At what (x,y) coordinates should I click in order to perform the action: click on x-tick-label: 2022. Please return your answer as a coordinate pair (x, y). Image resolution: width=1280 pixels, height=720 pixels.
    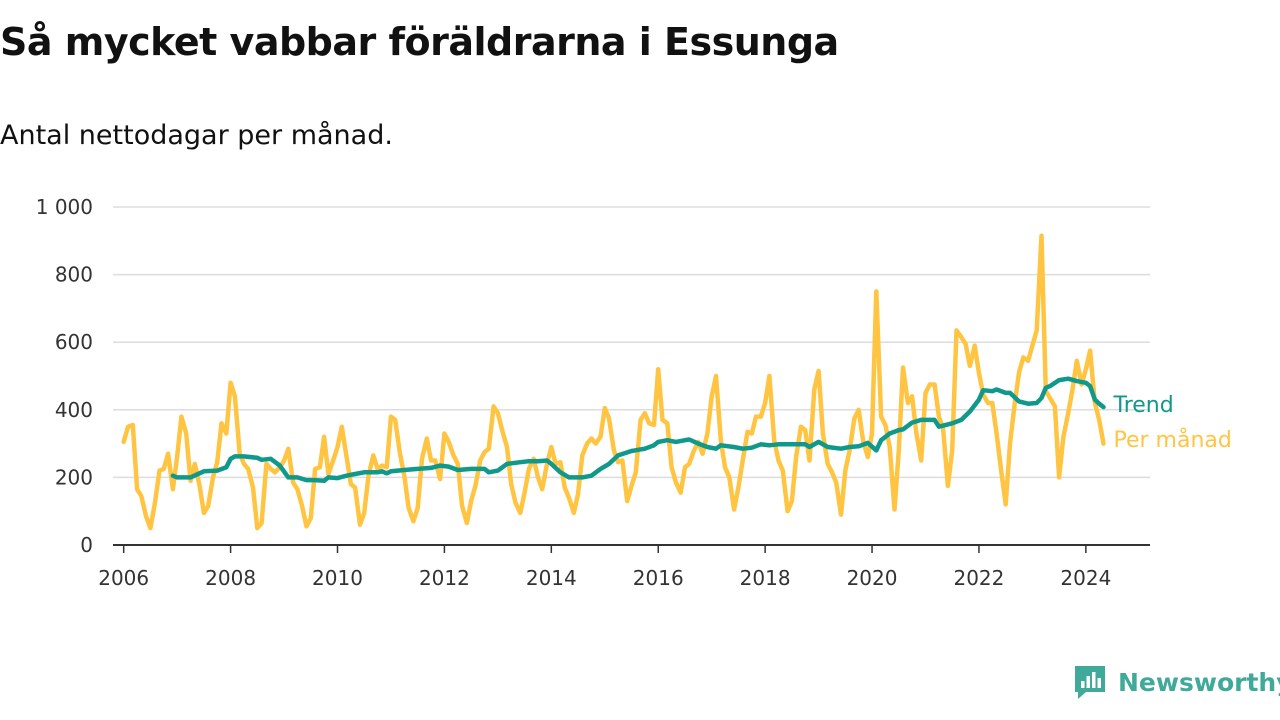
    Looking at the image, I should click on (978, 578).